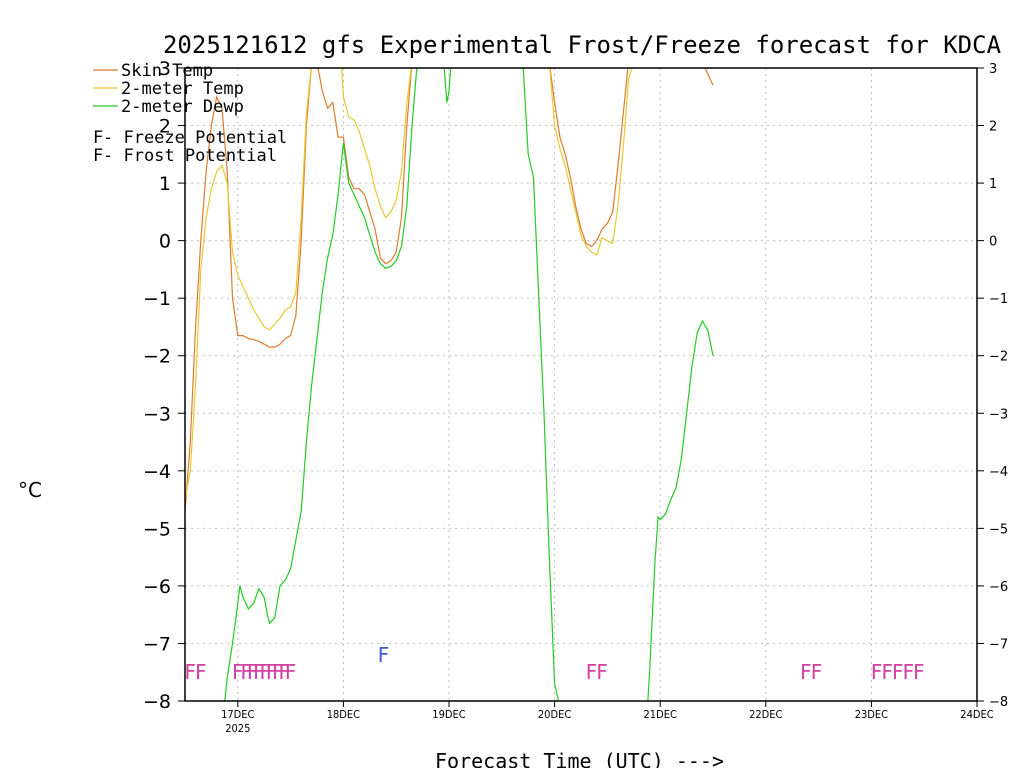 Image resolution: width=1024 pixels, height=768 pixels. What do you see at coordinates (998, 644) in the screenshot?
I see `y-tick-label-right: −7` at bounding box center [998, 644].